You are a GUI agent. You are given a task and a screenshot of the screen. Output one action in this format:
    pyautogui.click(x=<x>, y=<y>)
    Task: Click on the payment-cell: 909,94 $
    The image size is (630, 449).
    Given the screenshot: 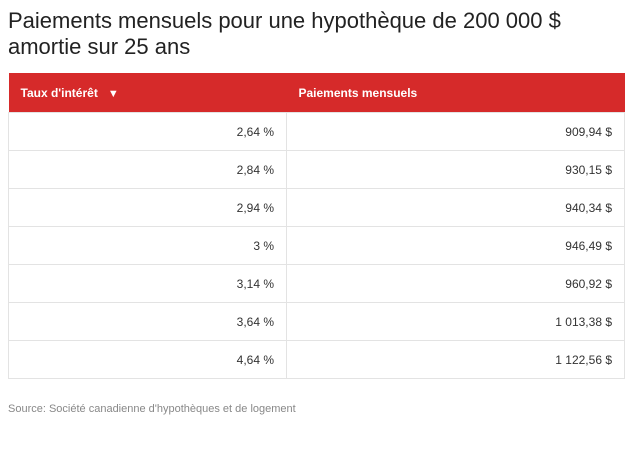 What is the action you would take?
    pyautogui.click(x=455, y=131)
    